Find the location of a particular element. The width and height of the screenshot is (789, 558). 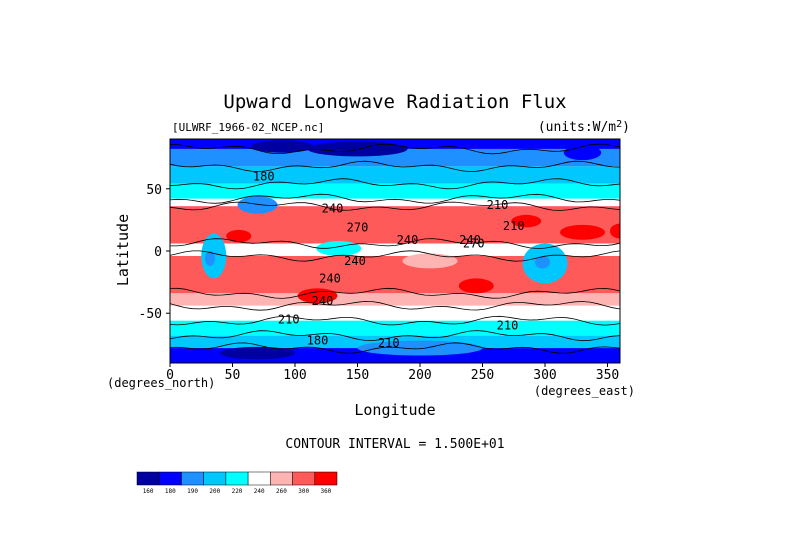

units-label: (units:W/m2) is located at coordinates (584, 127).